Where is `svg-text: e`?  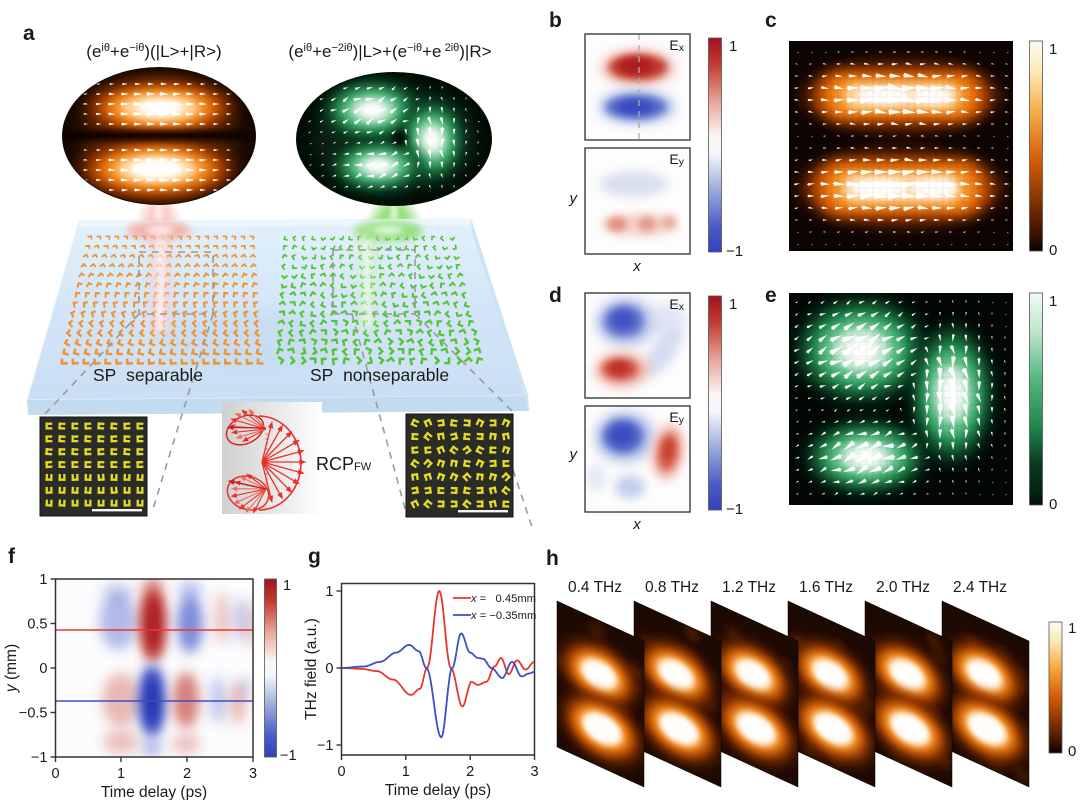
svg-text: e is located at coordinates (771, 295).